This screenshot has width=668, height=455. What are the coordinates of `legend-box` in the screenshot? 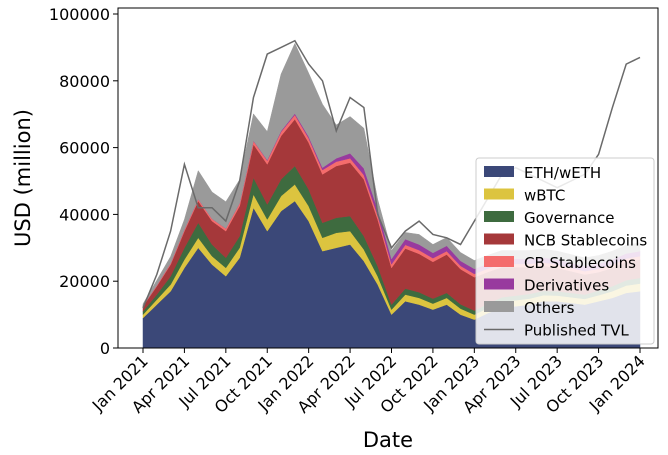 It's located at (565, 251).